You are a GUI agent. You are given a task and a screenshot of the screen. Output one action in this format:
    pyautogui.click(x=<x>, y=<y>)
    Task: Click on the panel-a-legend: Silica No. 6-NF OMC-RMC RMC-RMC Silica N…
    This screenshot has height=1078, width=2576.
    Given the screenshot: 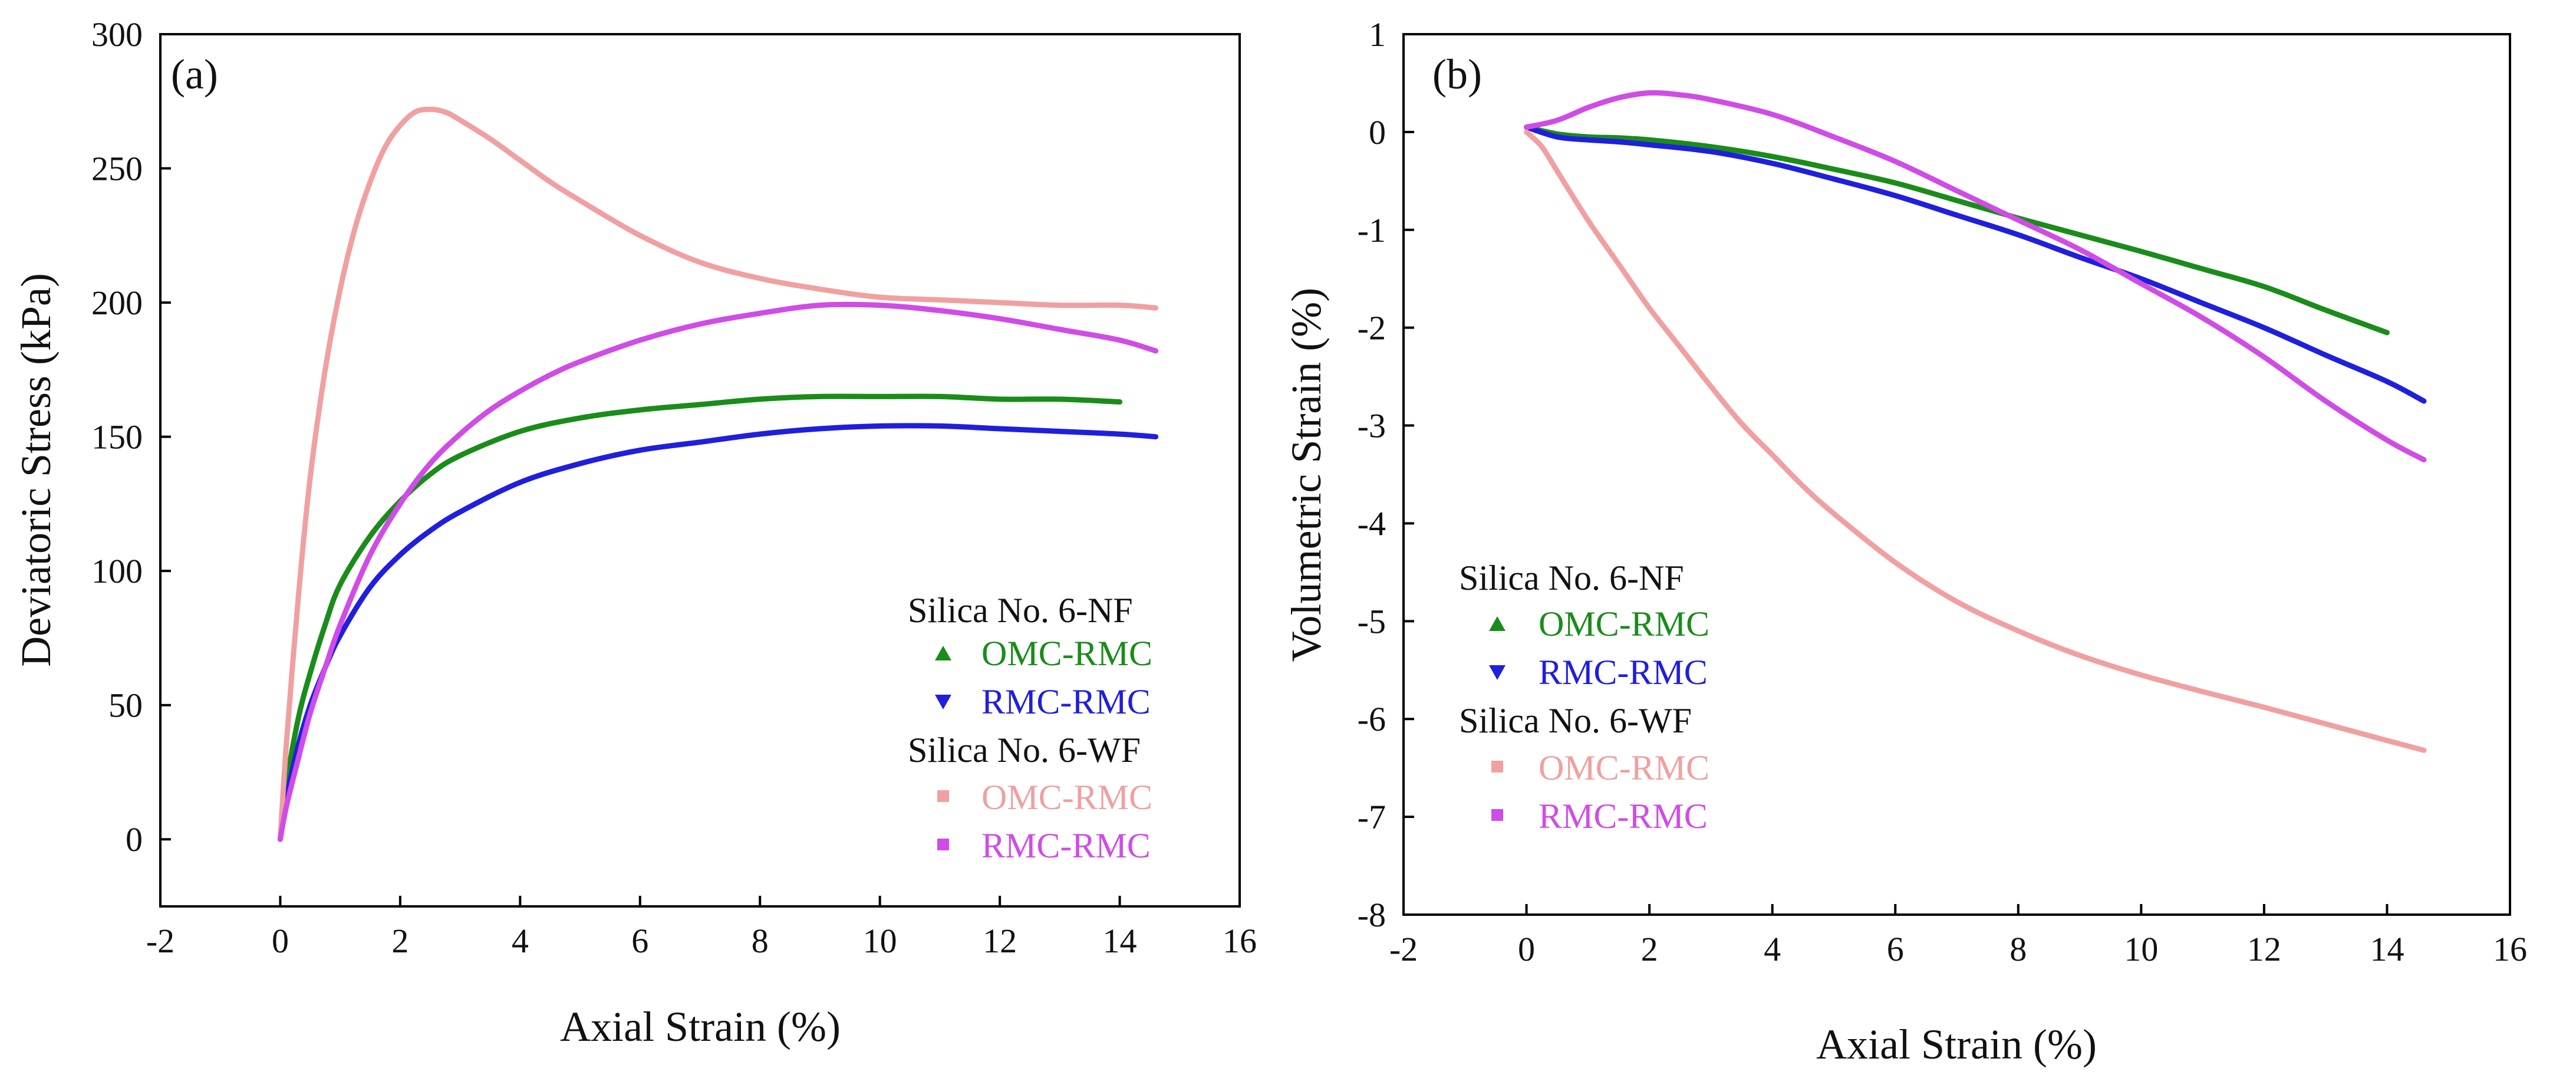 What is the action you would take?
    pyautogui.click(x=1030, y=728)
    